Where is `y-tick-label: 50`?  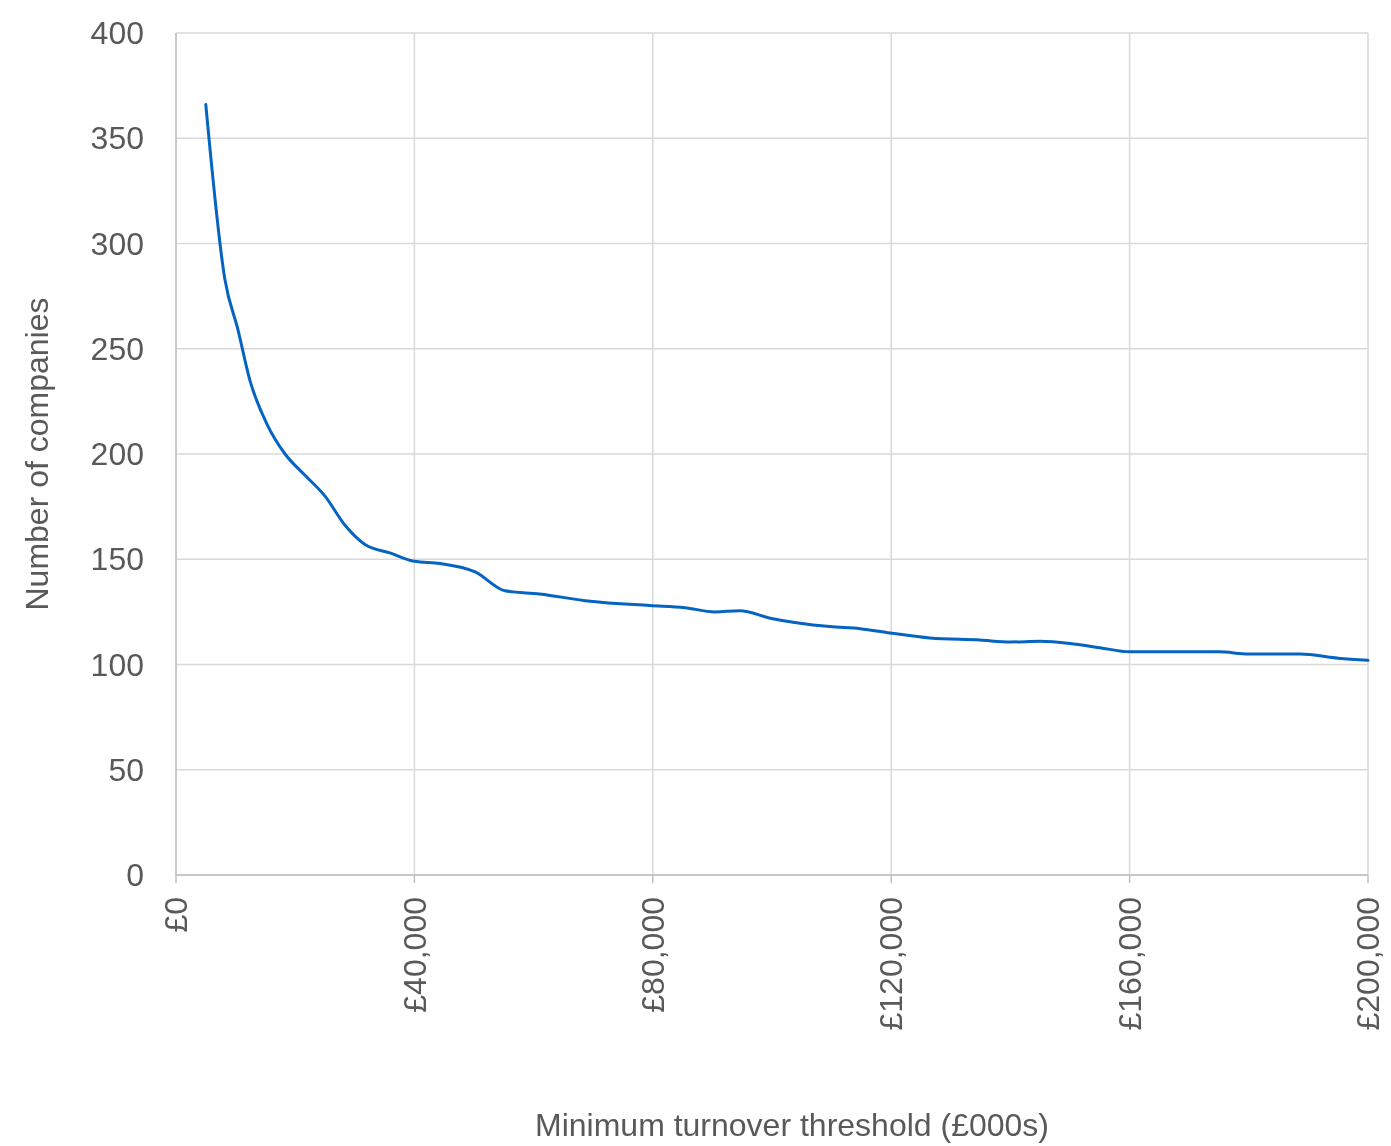 y-tick-label: 50 is located at coordinates (126, 769).